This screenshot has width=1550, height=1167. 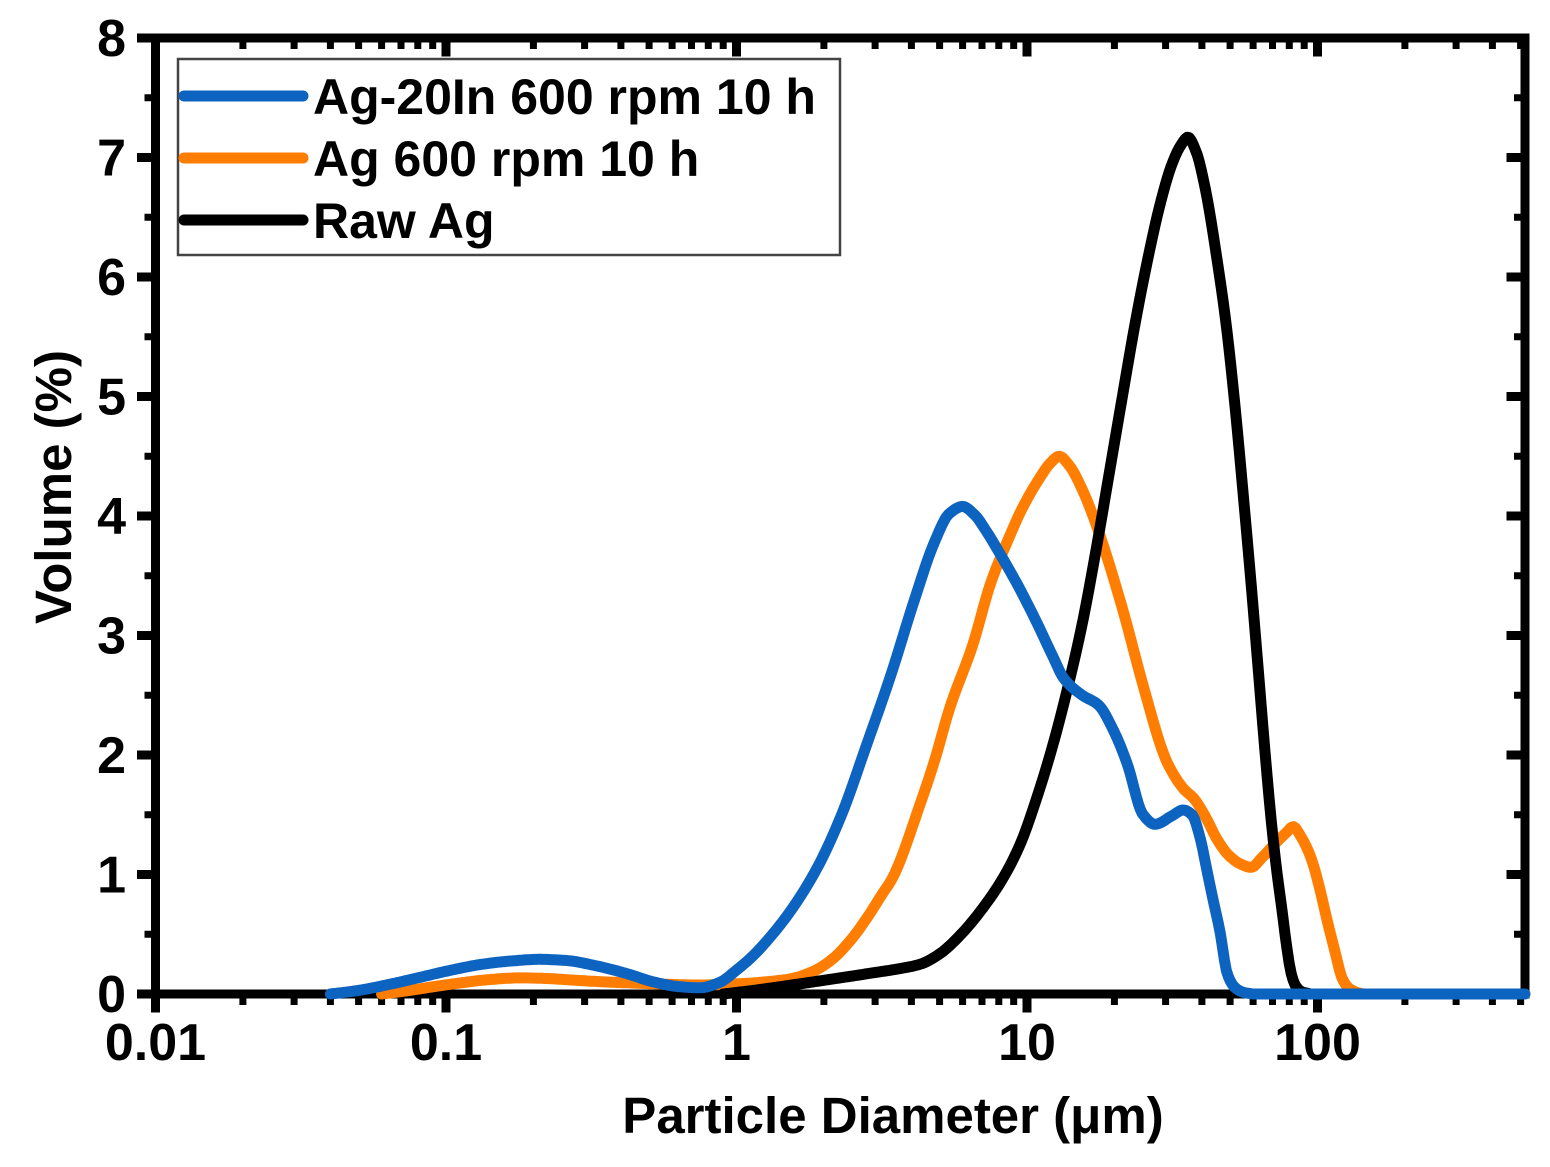 What do you see at coordinates (1317, 1043) in the screenshot?
I see `svg-text: 100` at bounding box center [1317, 1043].